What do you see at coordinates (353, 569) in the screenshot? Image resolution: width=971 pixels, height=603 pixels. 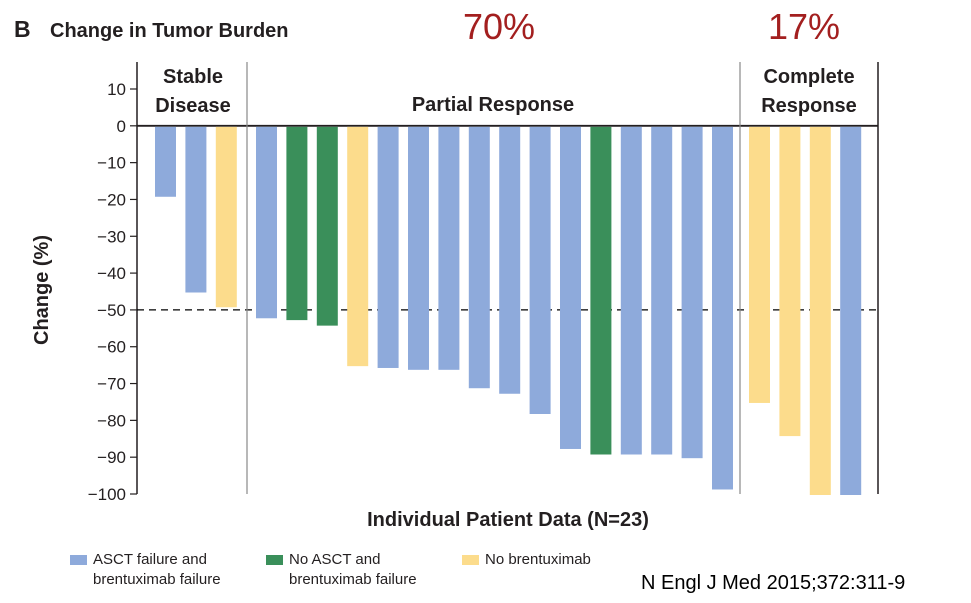 I see `legend-label-no-asct: No ASCT and brentuximab failure` at bounding box center [353, 569].